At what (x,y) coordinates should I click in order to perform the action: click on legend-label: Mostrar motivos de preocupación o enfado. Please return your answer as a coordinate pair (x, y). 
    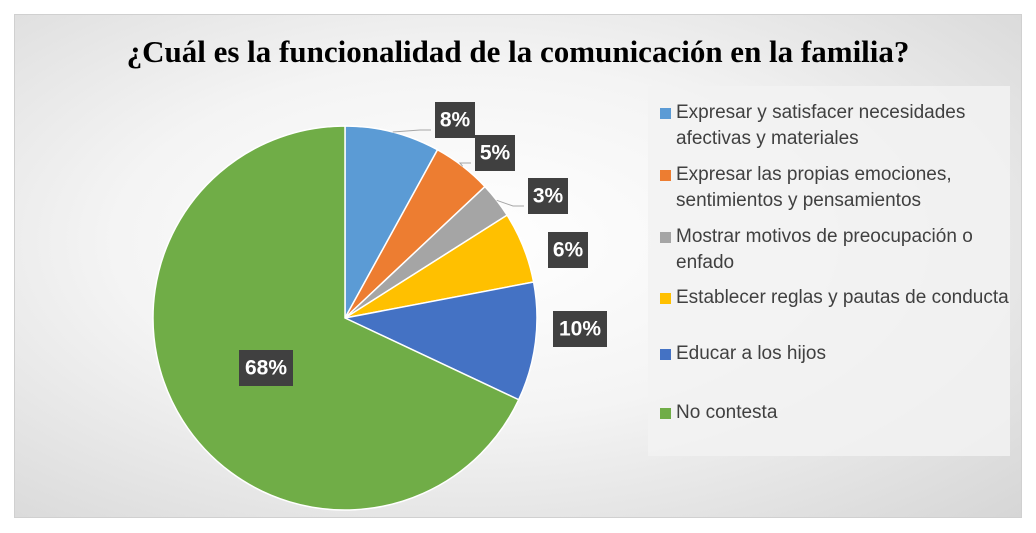
    Looking at the image, I should click on (824, 249).